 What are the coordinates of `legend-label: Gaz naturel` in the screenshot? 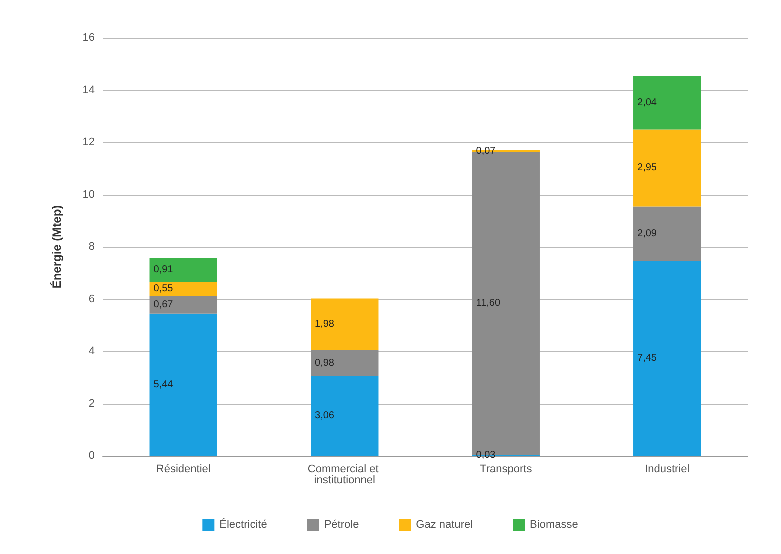 It's located at (445, 525).